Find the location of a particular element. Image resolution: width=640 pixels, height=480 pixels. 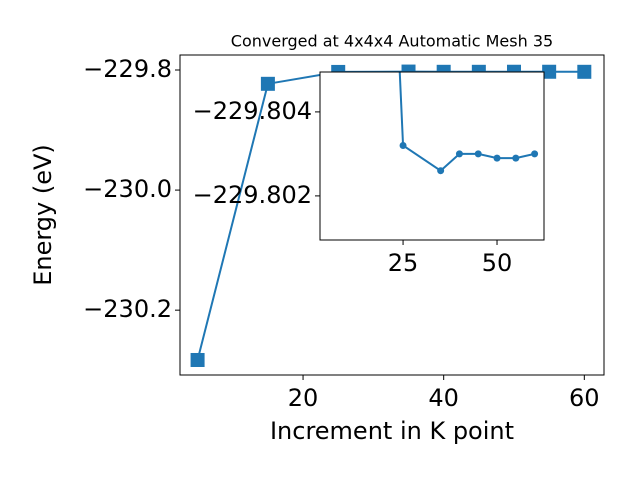

y-tick-label: −229.802 is located at coordinates (252, 195).